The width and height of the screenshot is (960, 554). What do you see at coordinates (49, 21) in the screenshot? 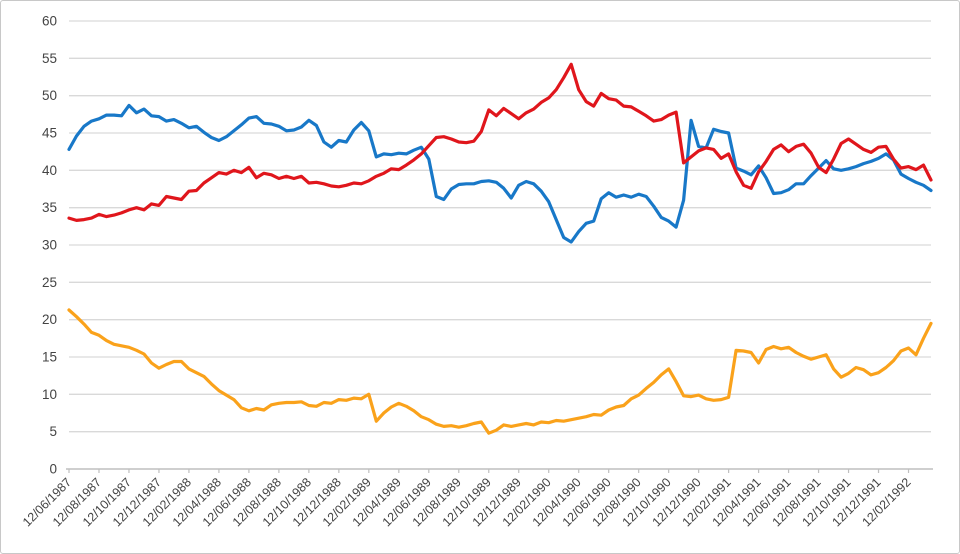
I see `y-axis-label: 60` at bounding box center [49, 21].